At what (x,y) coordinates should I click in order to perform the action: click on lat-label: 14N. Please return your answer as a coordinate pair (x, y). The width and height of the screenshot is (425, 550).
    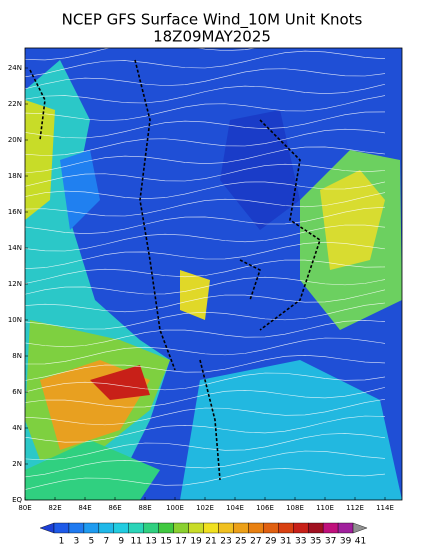
    Looking at the image, I should click on (15, 248).